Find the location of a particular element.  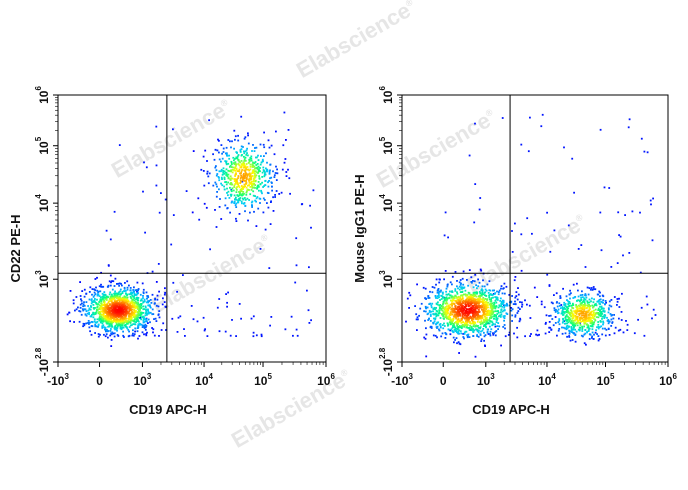

y-tick-label: -102.8 is located at coordinates (43, 361).